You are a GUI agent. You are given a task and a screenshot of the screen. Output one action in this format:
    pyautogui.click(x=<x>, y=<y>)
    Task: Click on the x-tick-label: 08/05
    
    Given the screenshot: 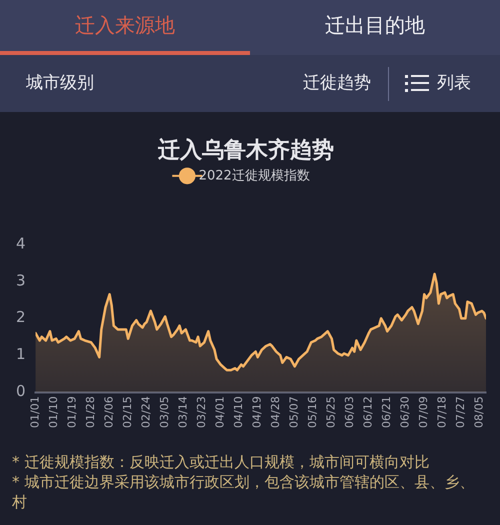 What is the action you would take?
    pyautogui.click(x=479, y=412)
    